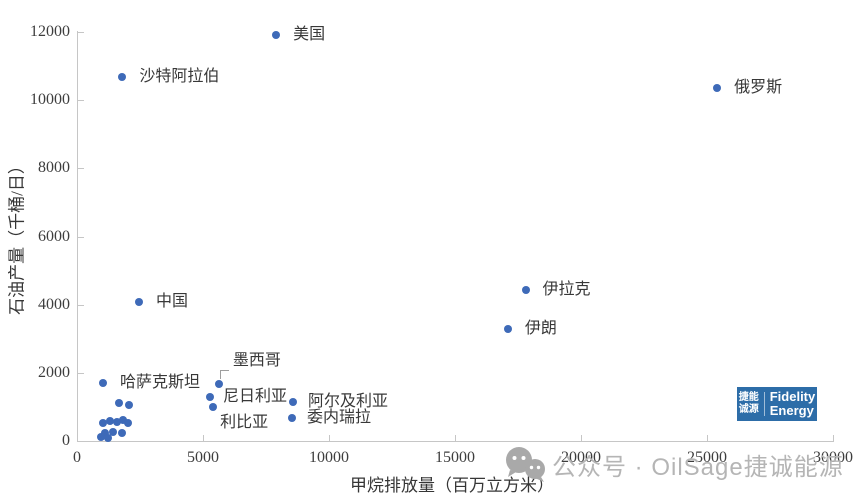  What do you see at coordinates (507, 328) in the screenshot?
I see `data-point-伊朗` at bounding box center [507, 328].